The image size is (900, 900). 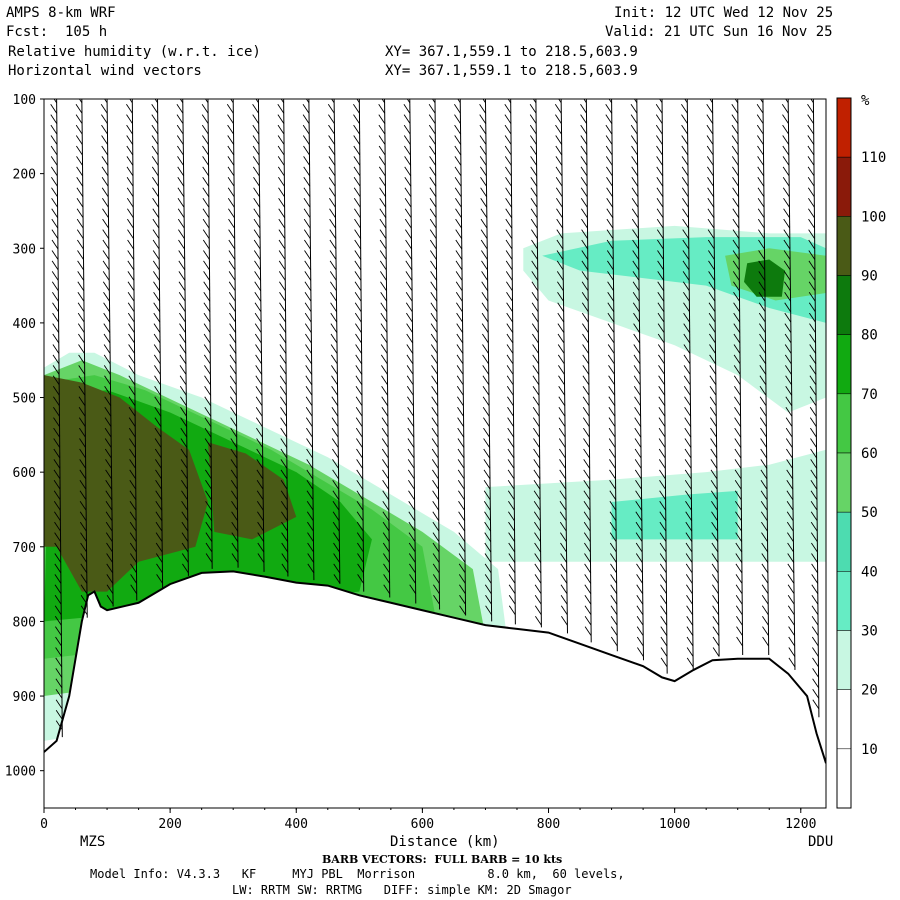 I want to click on xy-coords-1: XY= 367.1,559.1 to 218.5,603.9, so click(x=511, y=52).